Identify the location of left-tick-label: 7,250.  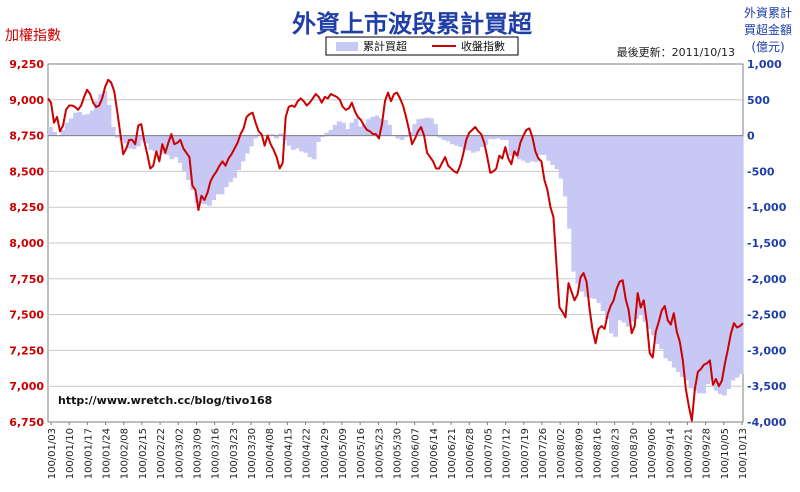
(26, 350).